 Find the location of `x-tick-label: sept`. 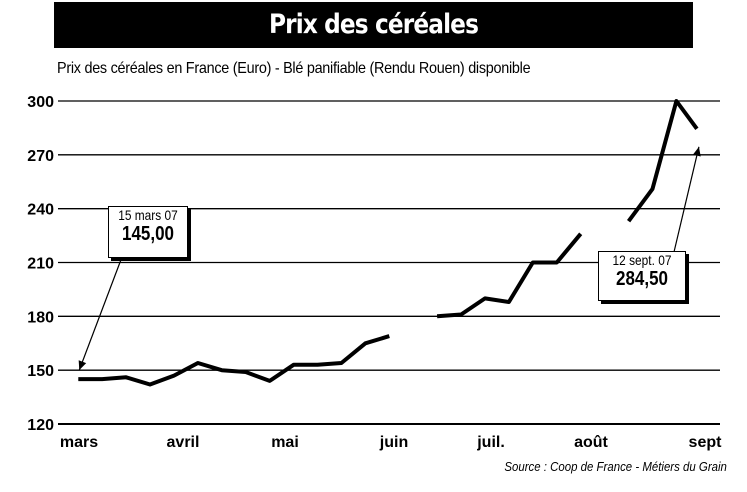

x-tick-label: sept is located at coordinates (706, 442).